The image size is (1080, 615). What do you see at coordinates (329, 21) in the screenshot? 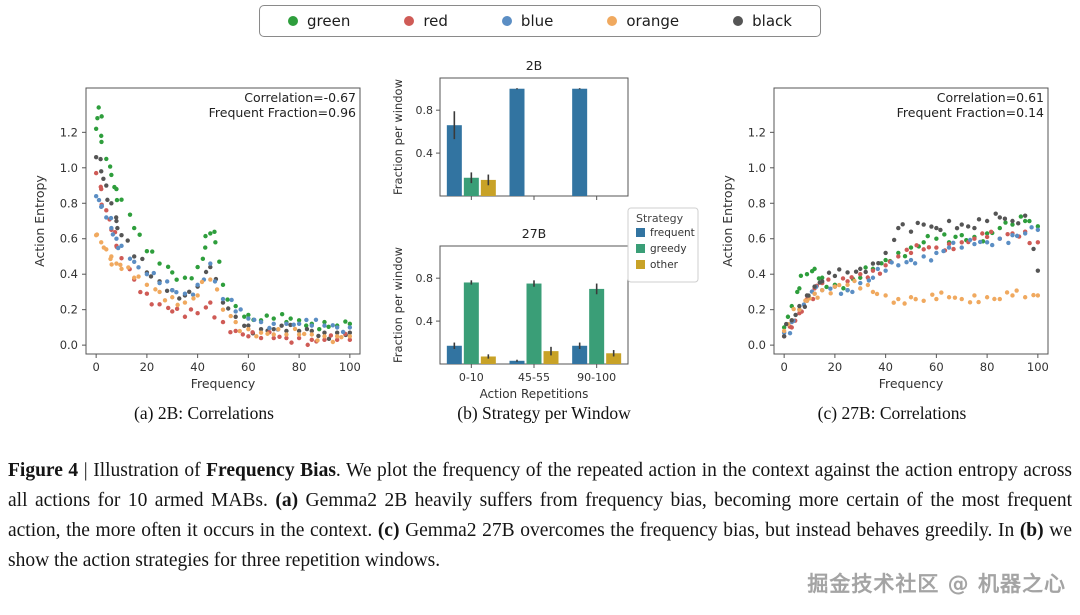
I see `legend-label: green` at bounding box center [329, 21].